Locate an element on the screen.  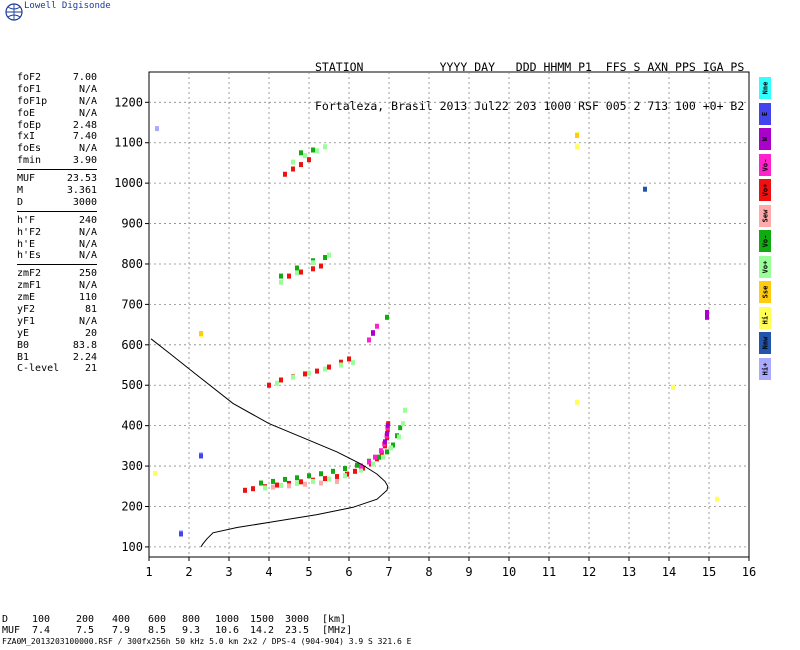
legend-item: Vo+ is located at coordinates (765, 190).